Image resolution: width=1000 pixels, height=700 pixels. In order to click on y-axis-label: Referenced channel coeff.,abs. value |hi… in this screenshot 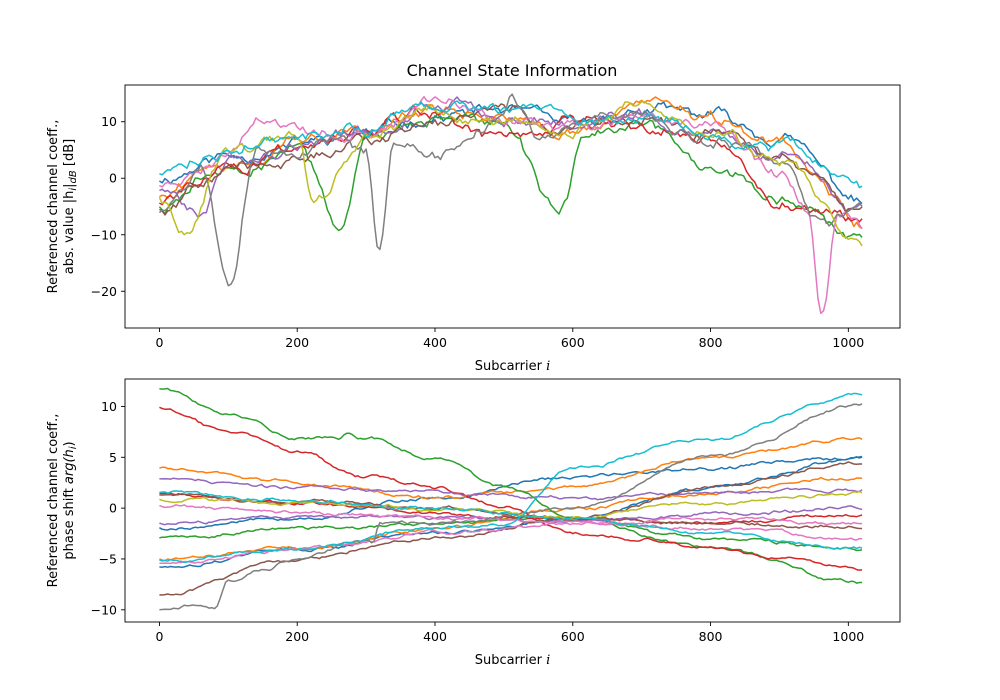, I will do `click(62, 207)`.